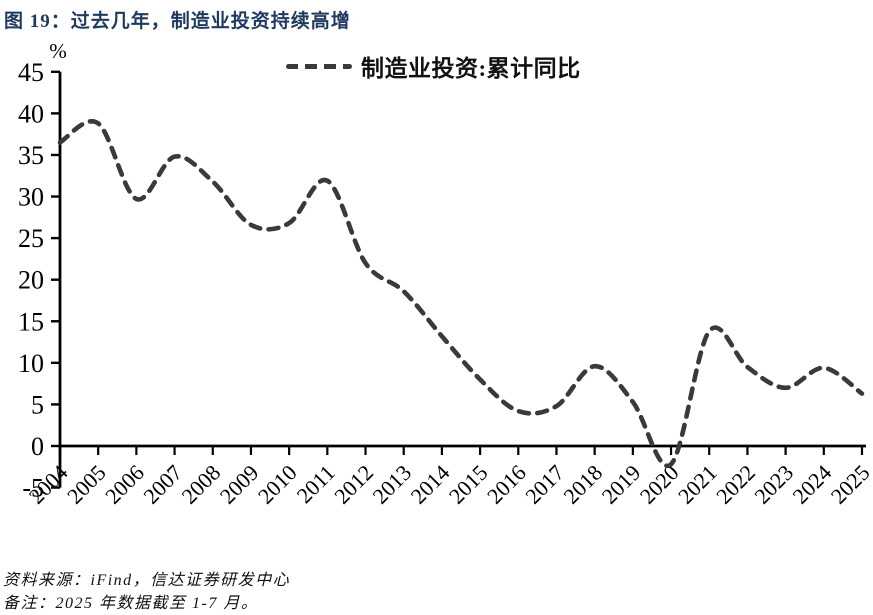 The image size is (873, 615). What do you see at coordinates (201, 484) in the screenshot?
I see `x-tick-label: 2008` at bounding box center [201, 484].